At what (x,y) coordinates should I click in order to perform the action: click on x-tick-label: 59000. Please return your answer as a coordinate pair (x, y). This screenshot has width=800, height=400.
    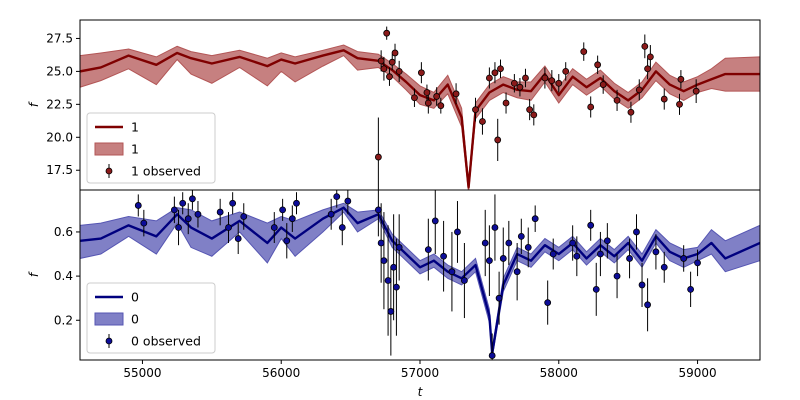
    Looking at the image, I should click on (697, 373).